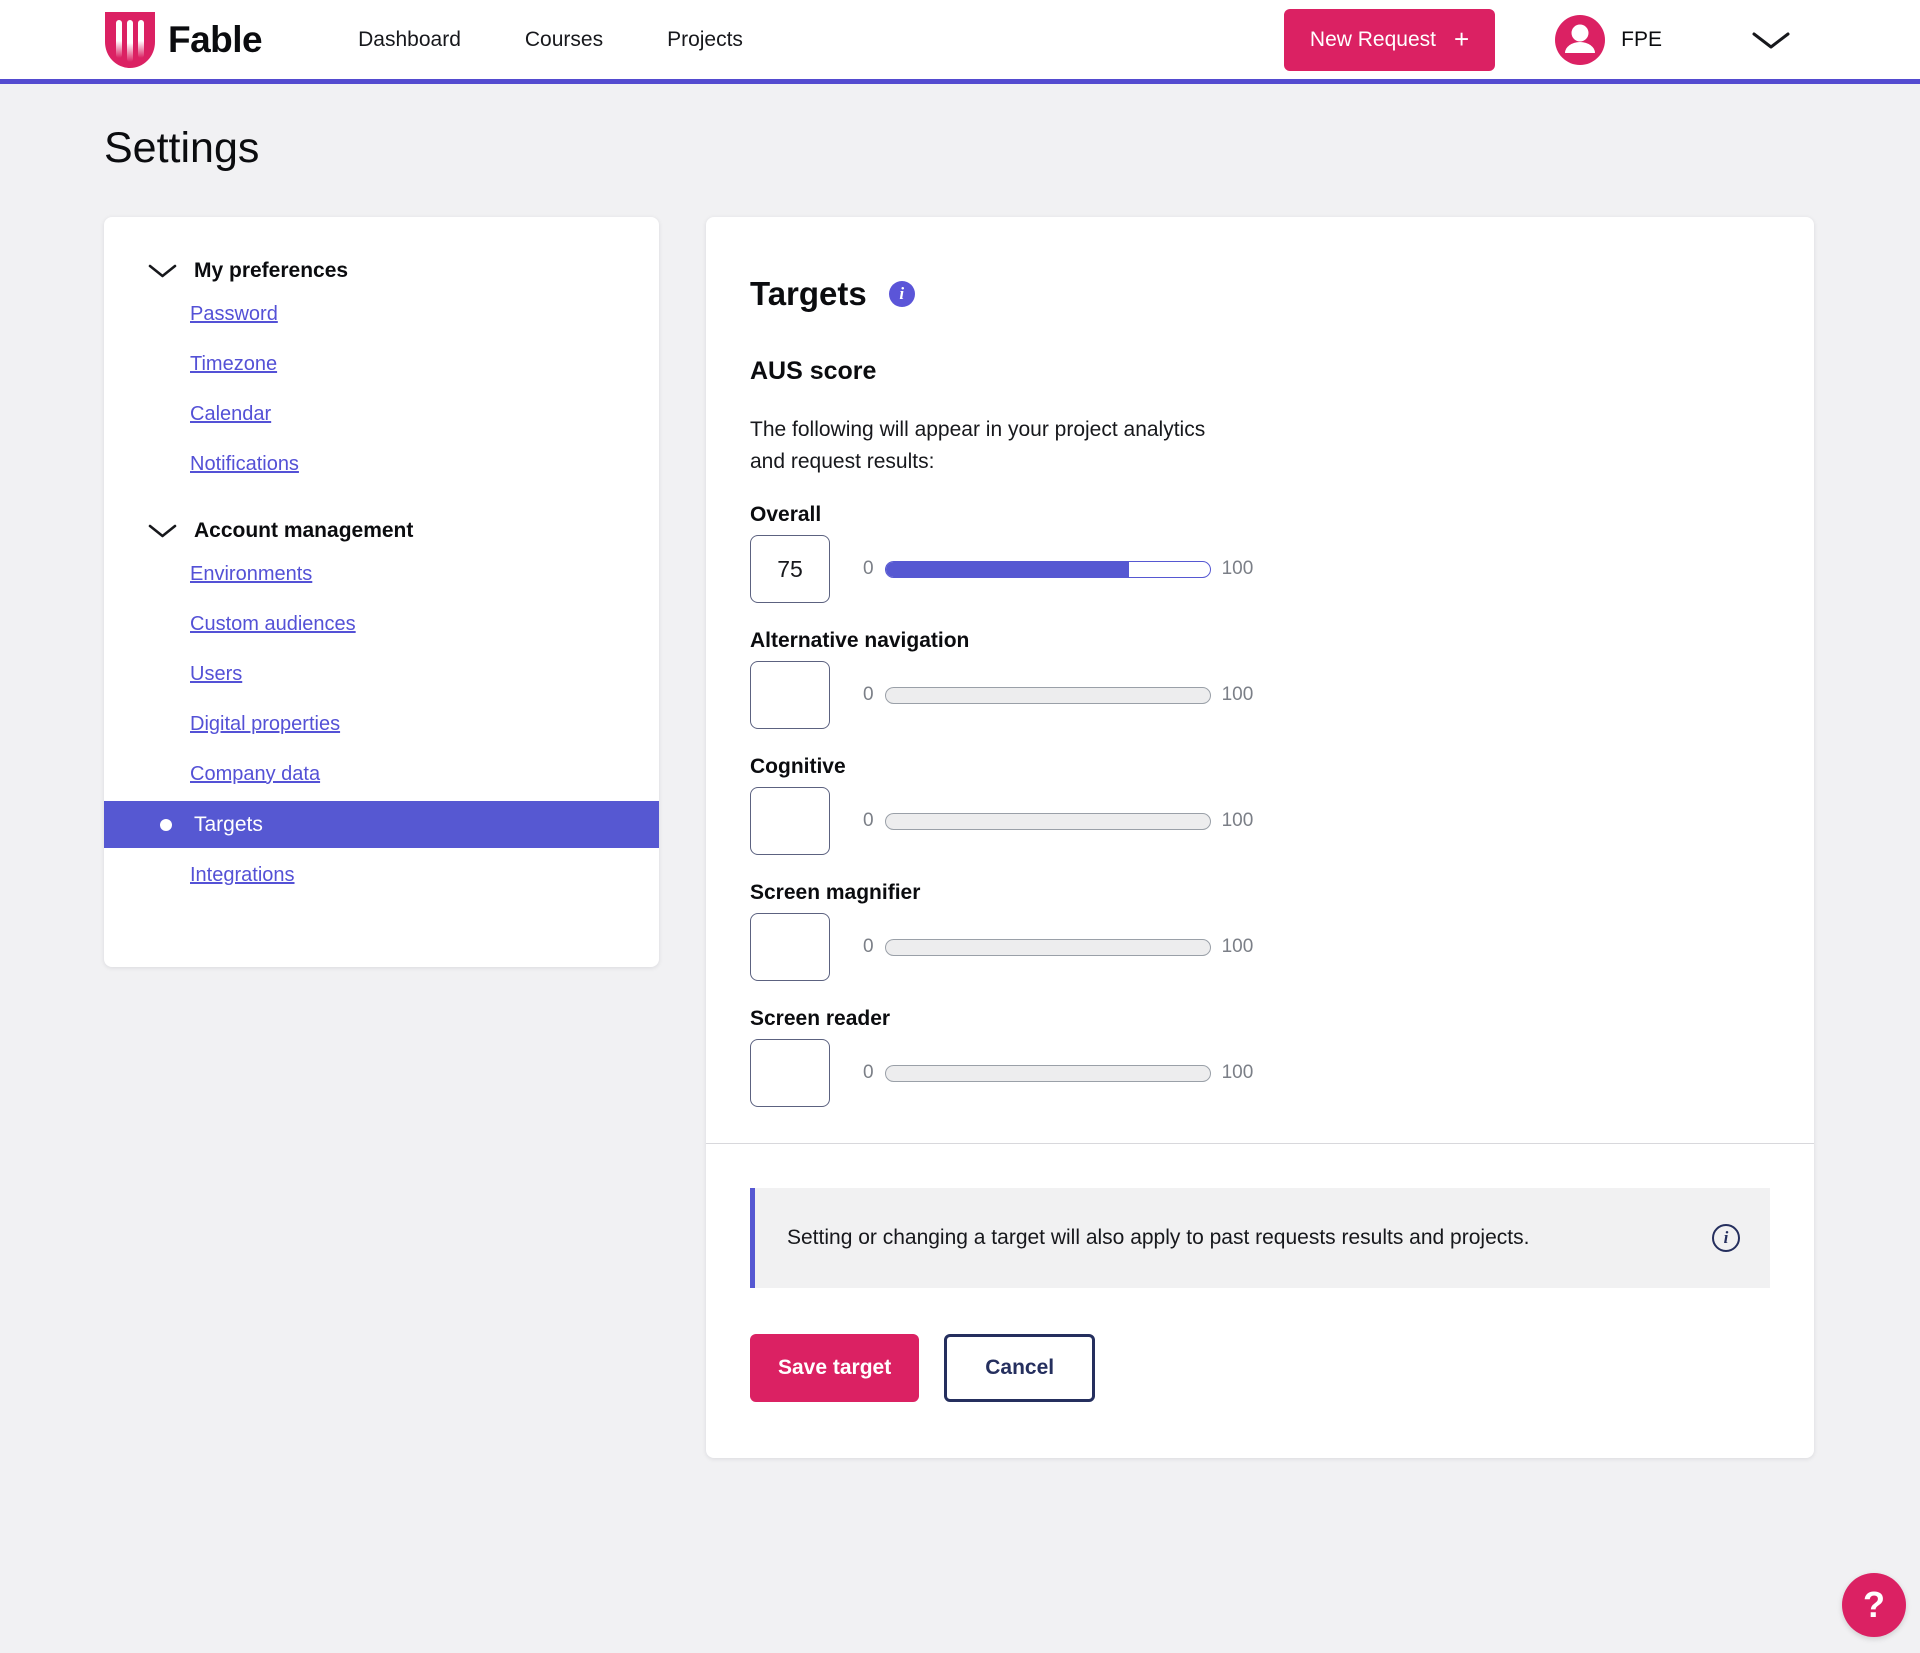  Describe the element at coordinates (1020, 1368) in the screenshot. I see `cancel-button: Cancel` at that location.